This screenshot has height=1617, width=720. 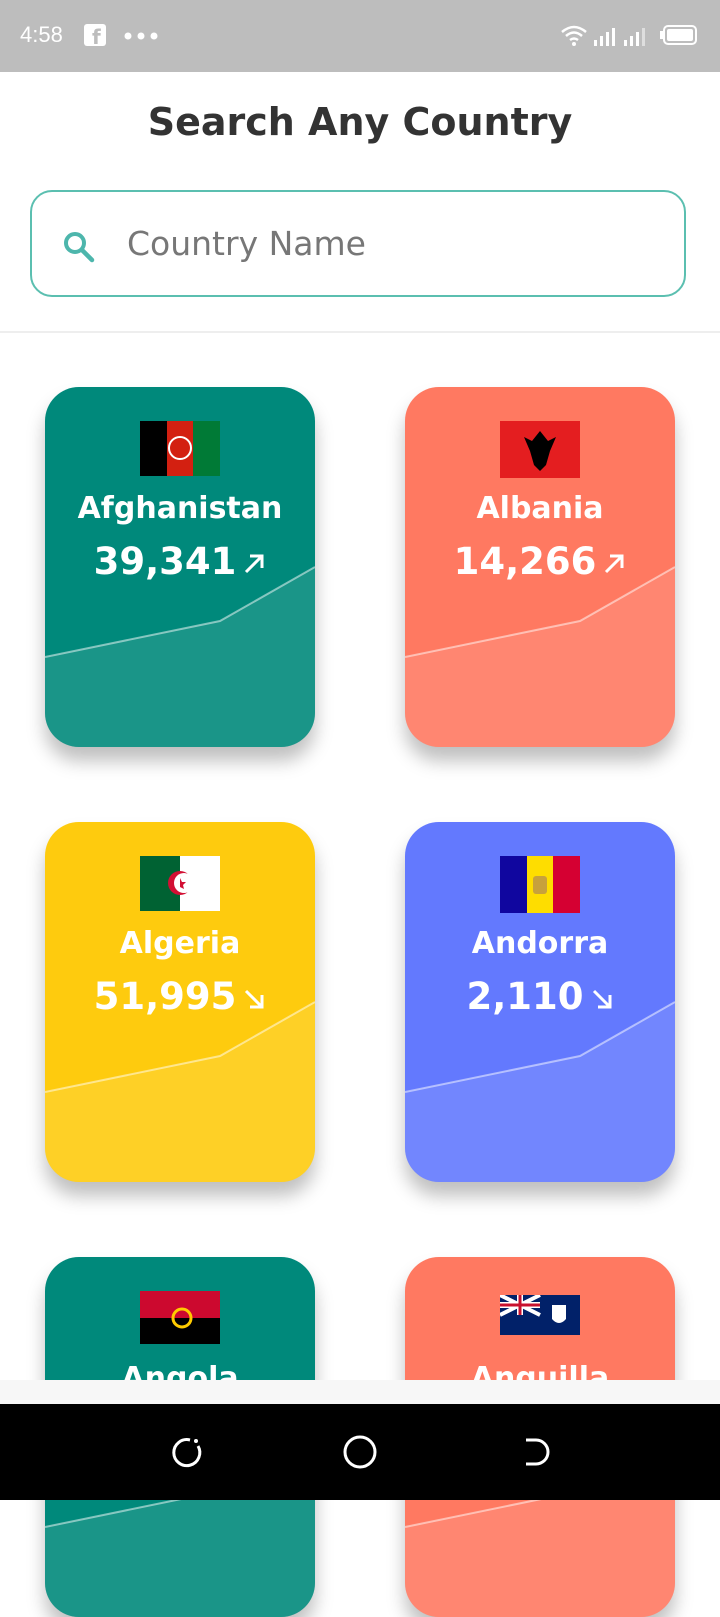 I want to click on country-card: Albania 14,266, so click(x=540, y=567).